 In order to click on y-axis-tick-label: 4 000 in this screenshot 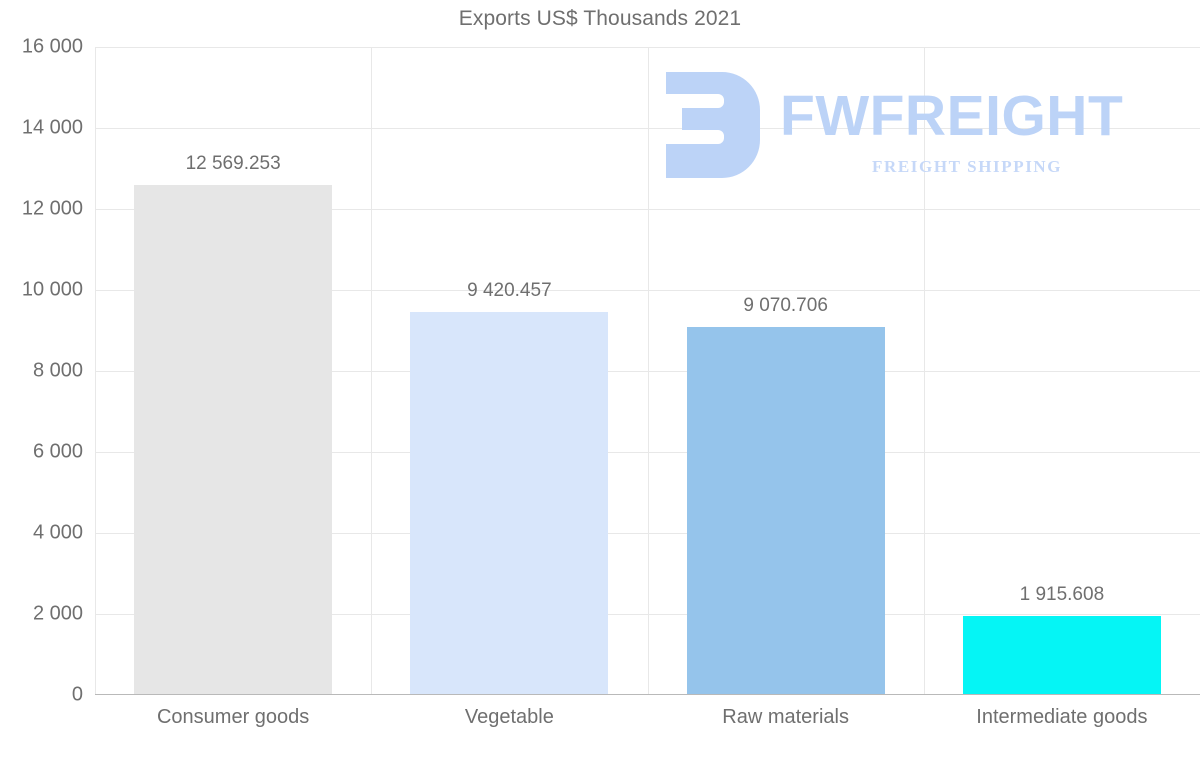, I will do `click(57, 532)`.